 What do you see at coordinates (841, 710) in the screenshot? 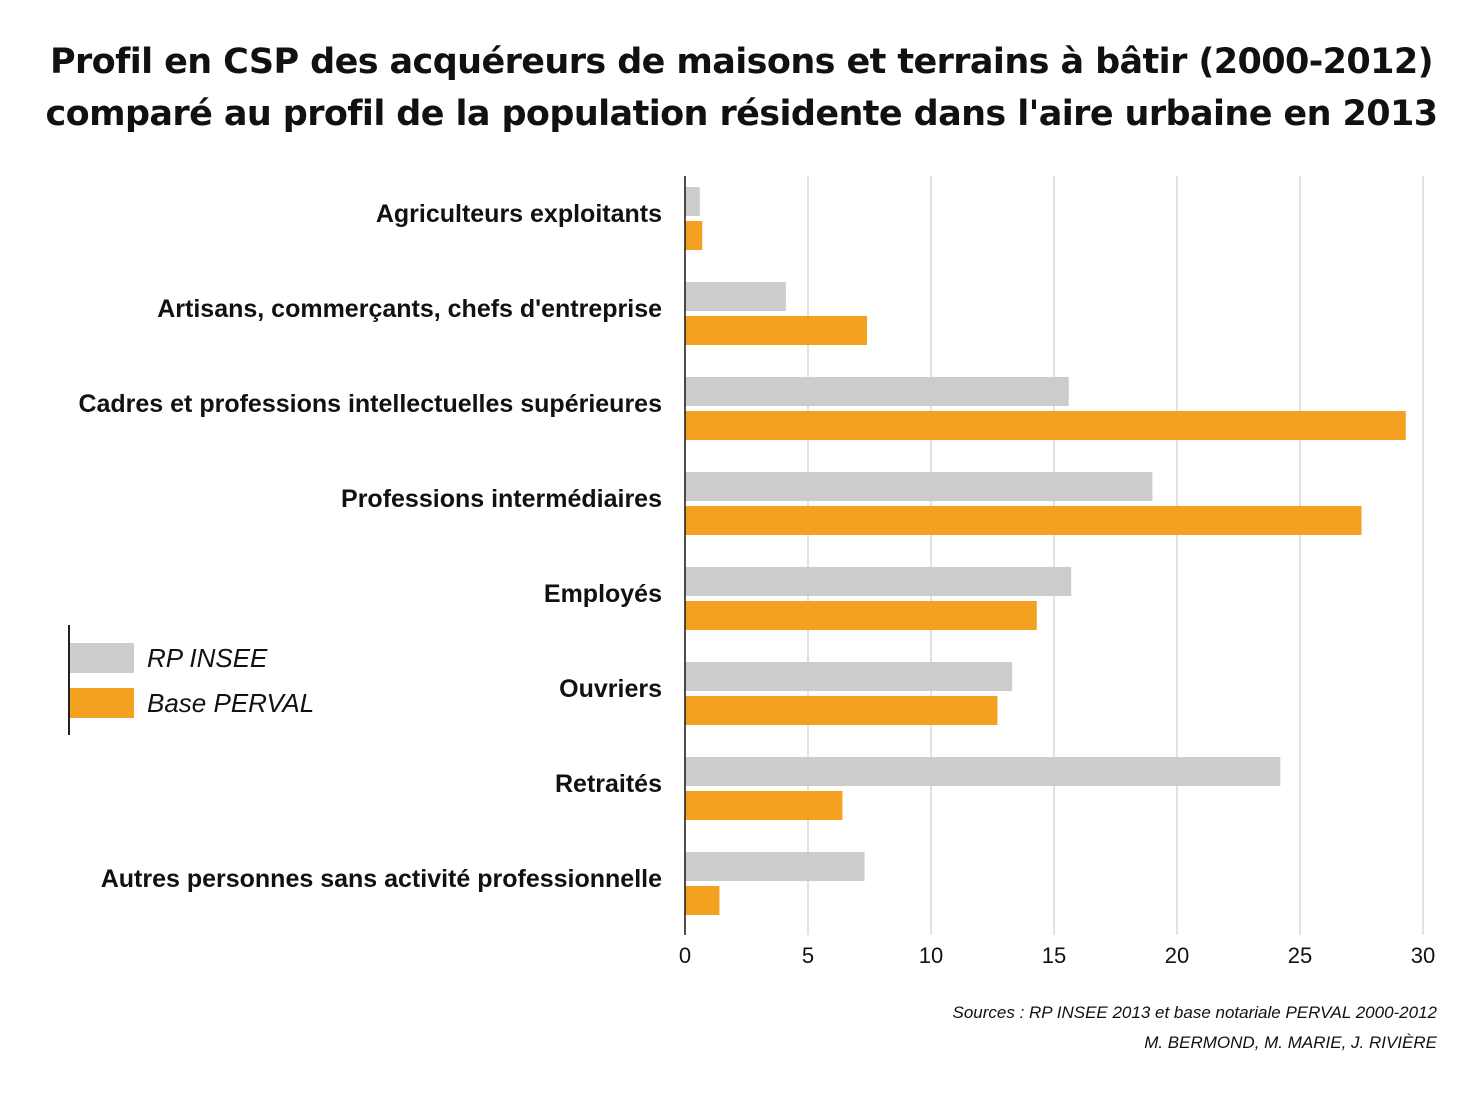
I see `bar-base-perval-ouvriers` at bounding box center [841, 710].